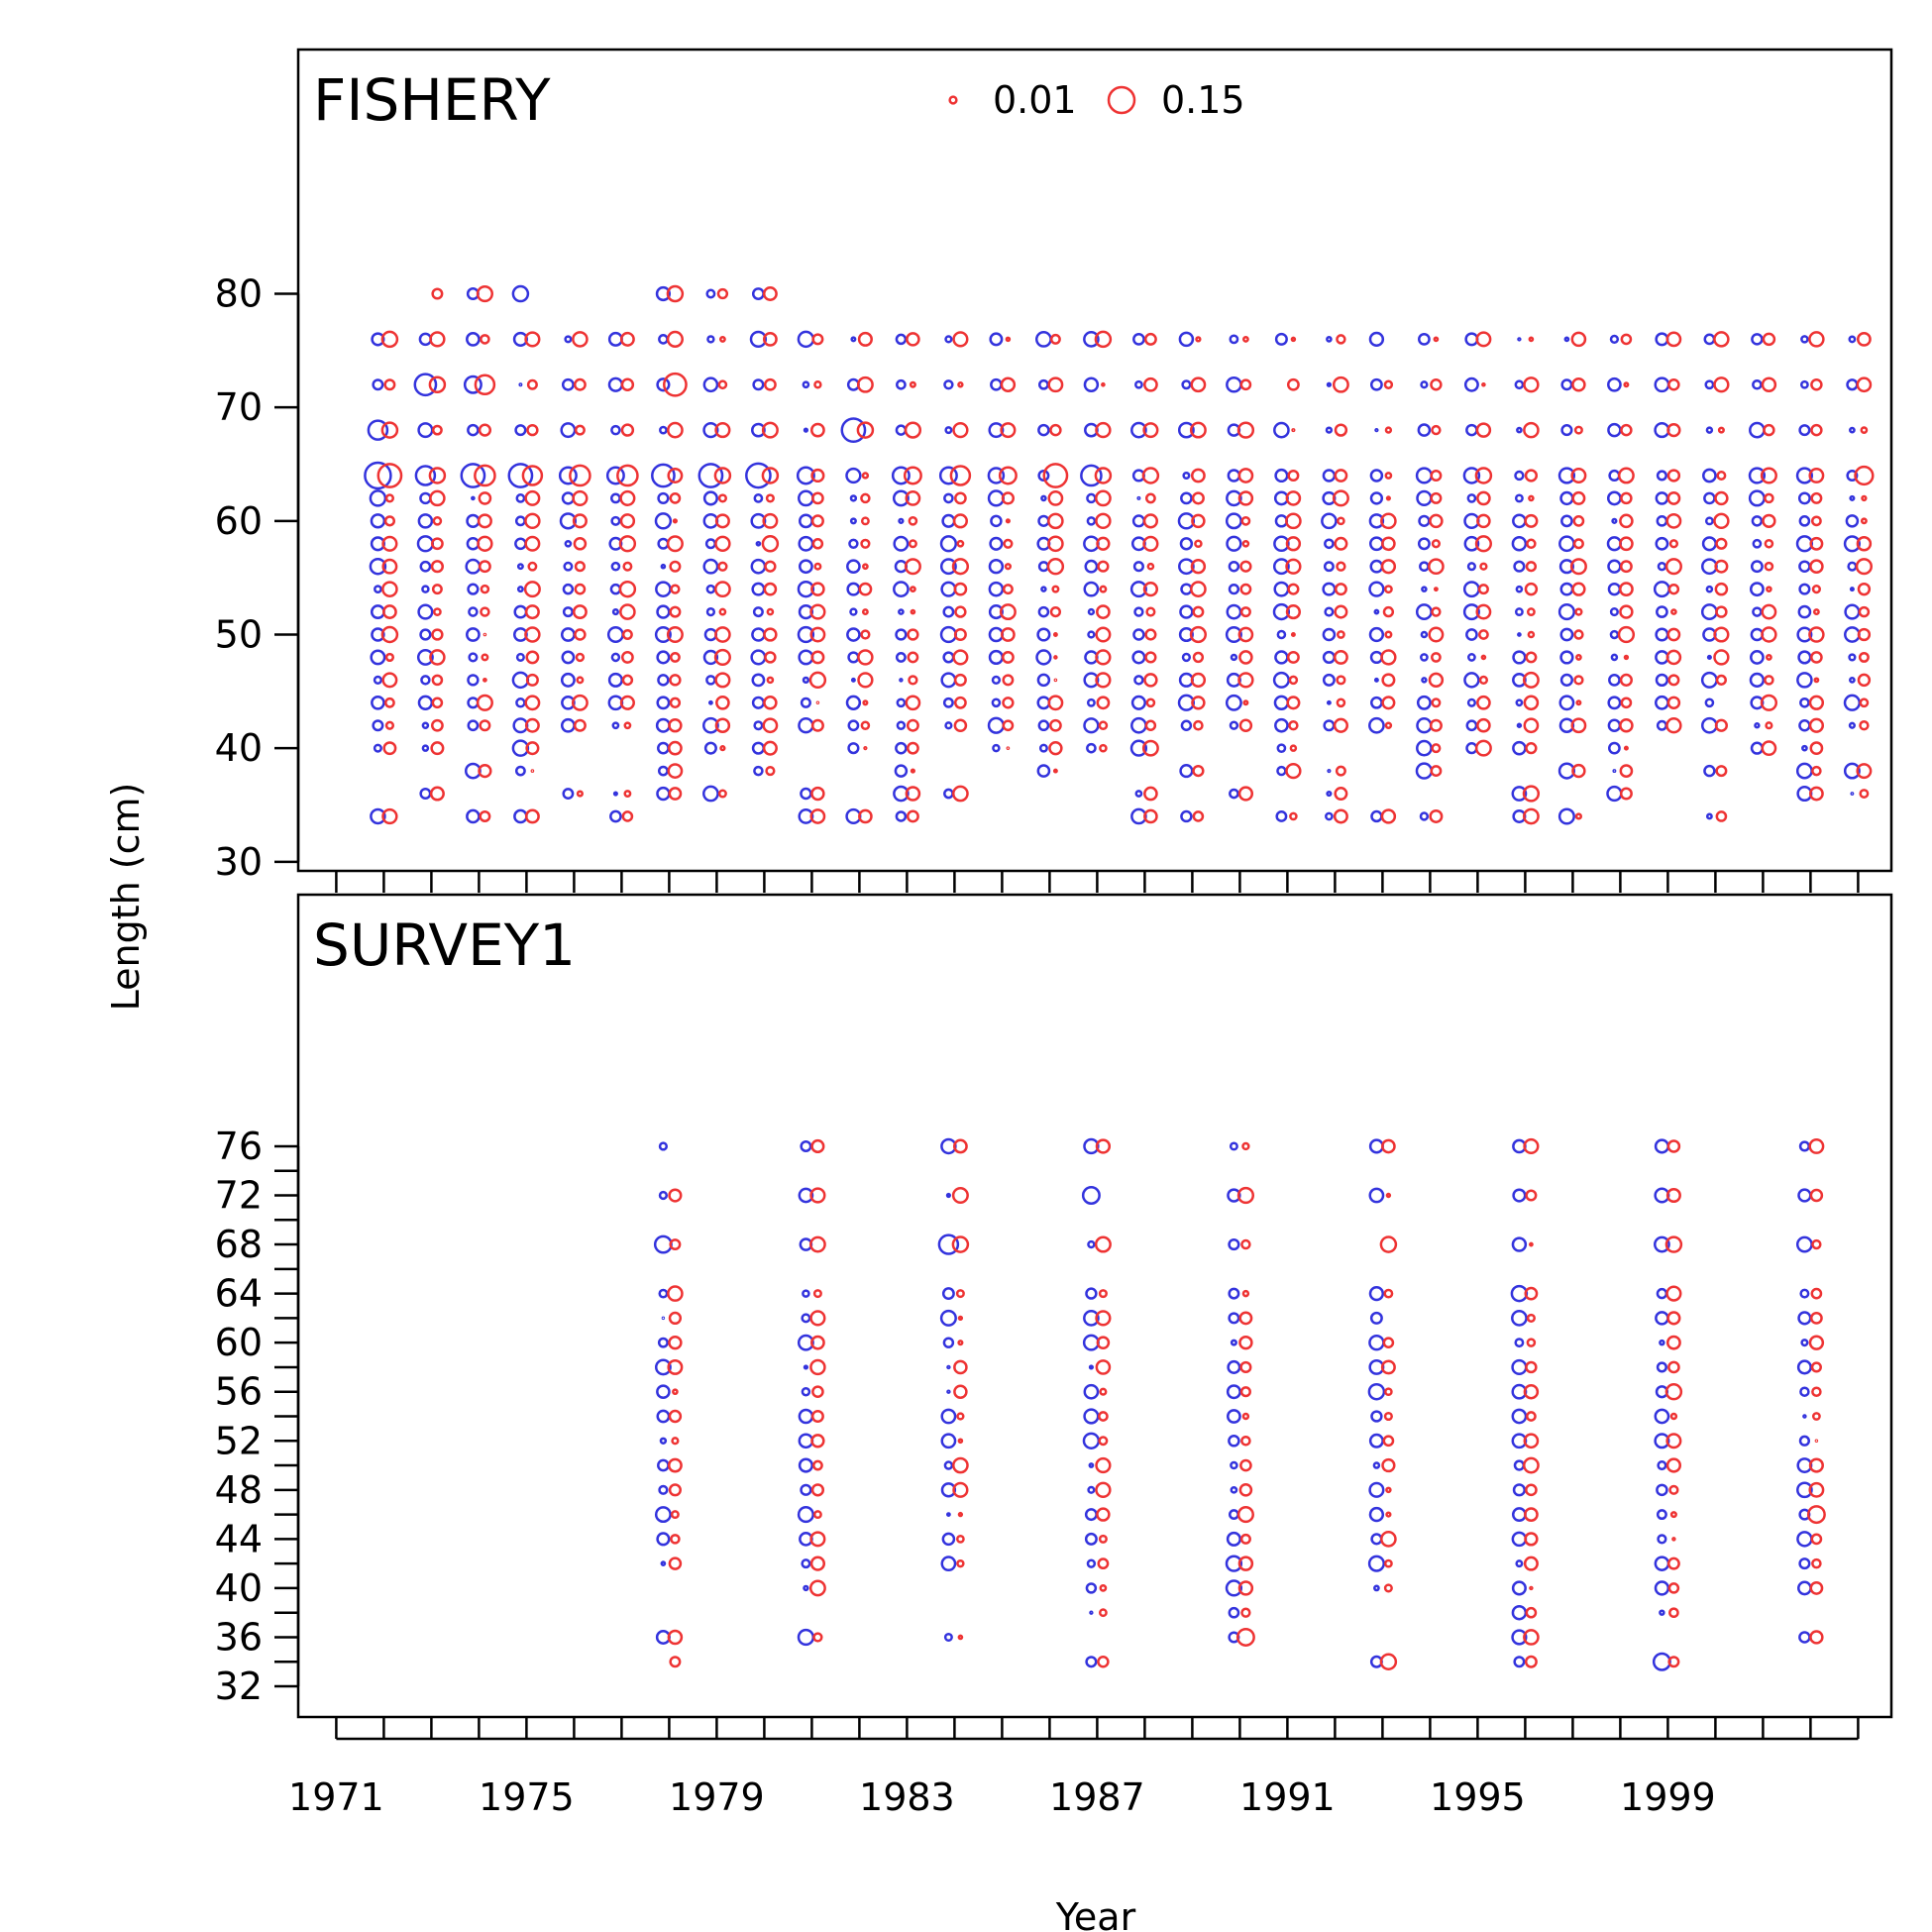 This screenshot has height=1932, width=1932. I want to click on y-tick-label-fishery: 60, so click(239, 521).